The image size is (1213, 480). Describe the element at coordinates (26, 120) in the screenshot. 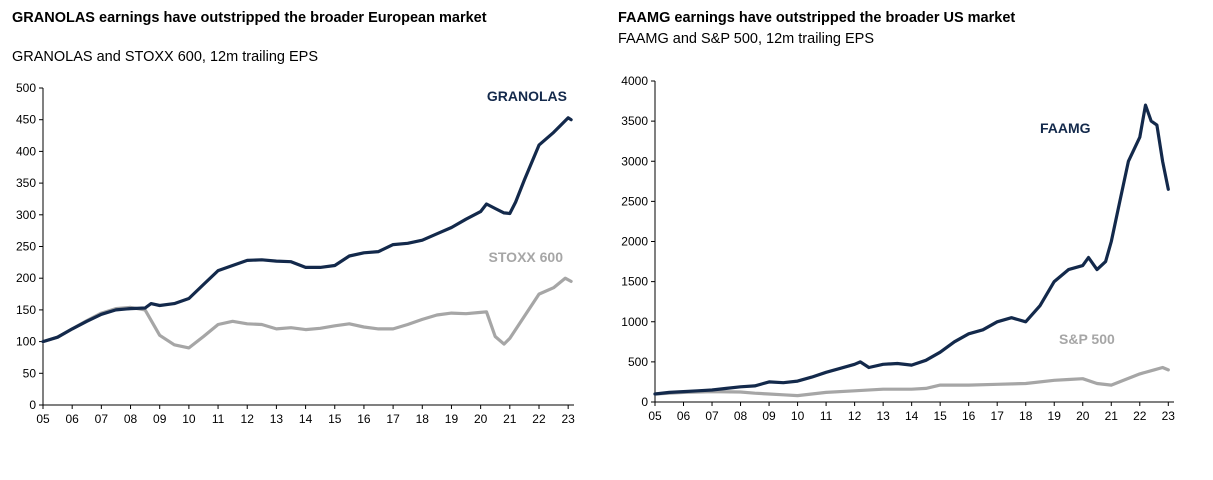

I see `y-tick-label: 450` at that location.